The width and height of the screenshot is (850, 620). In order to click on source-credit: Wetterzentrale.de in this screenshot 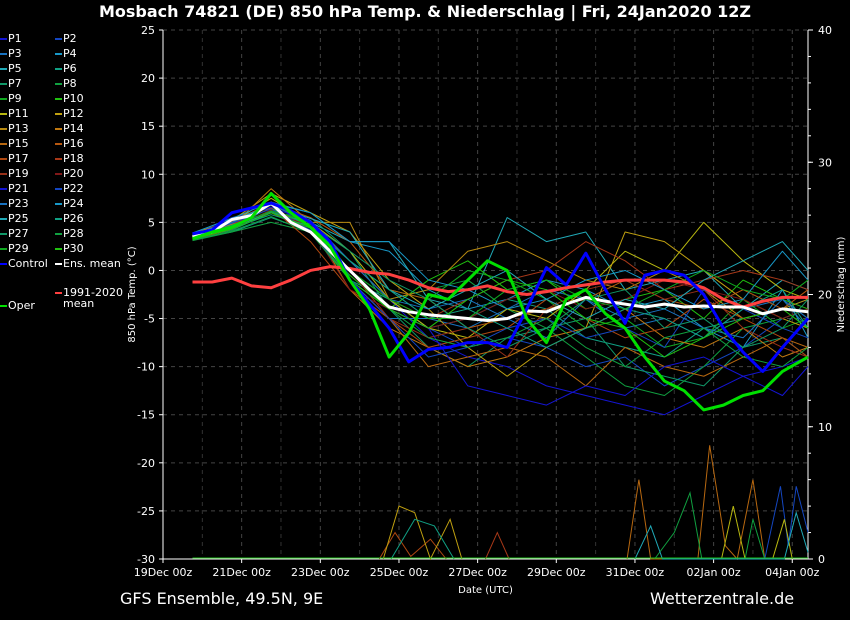, I will do `click(722, 598)`.